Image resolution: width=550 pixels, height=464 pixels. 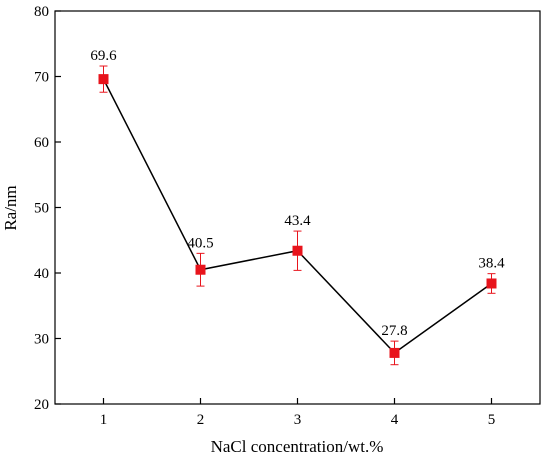 What do you see at coordinates (297, 221) in the screenshot?
I see `data-label: 43.4` at bounding box center [297, 221].